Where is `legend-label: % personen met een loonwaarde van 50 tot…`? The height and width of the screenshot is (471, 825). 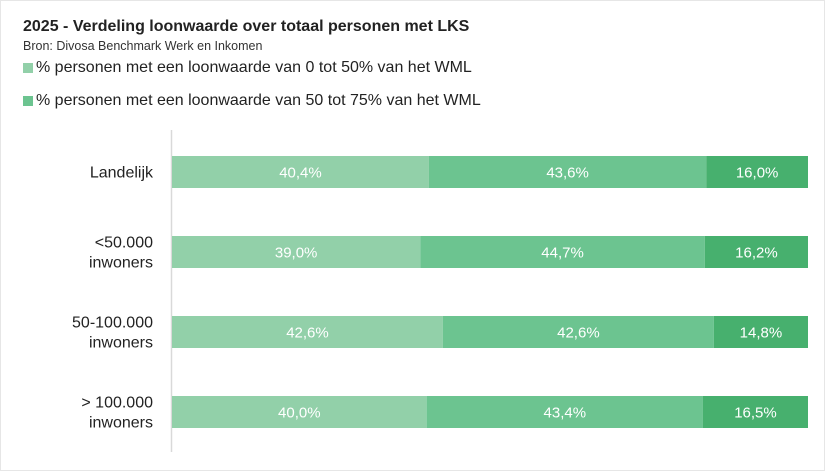
legend-label: % personen met een loonwaarde van 50 tot… is located at coordinates (258, 100).